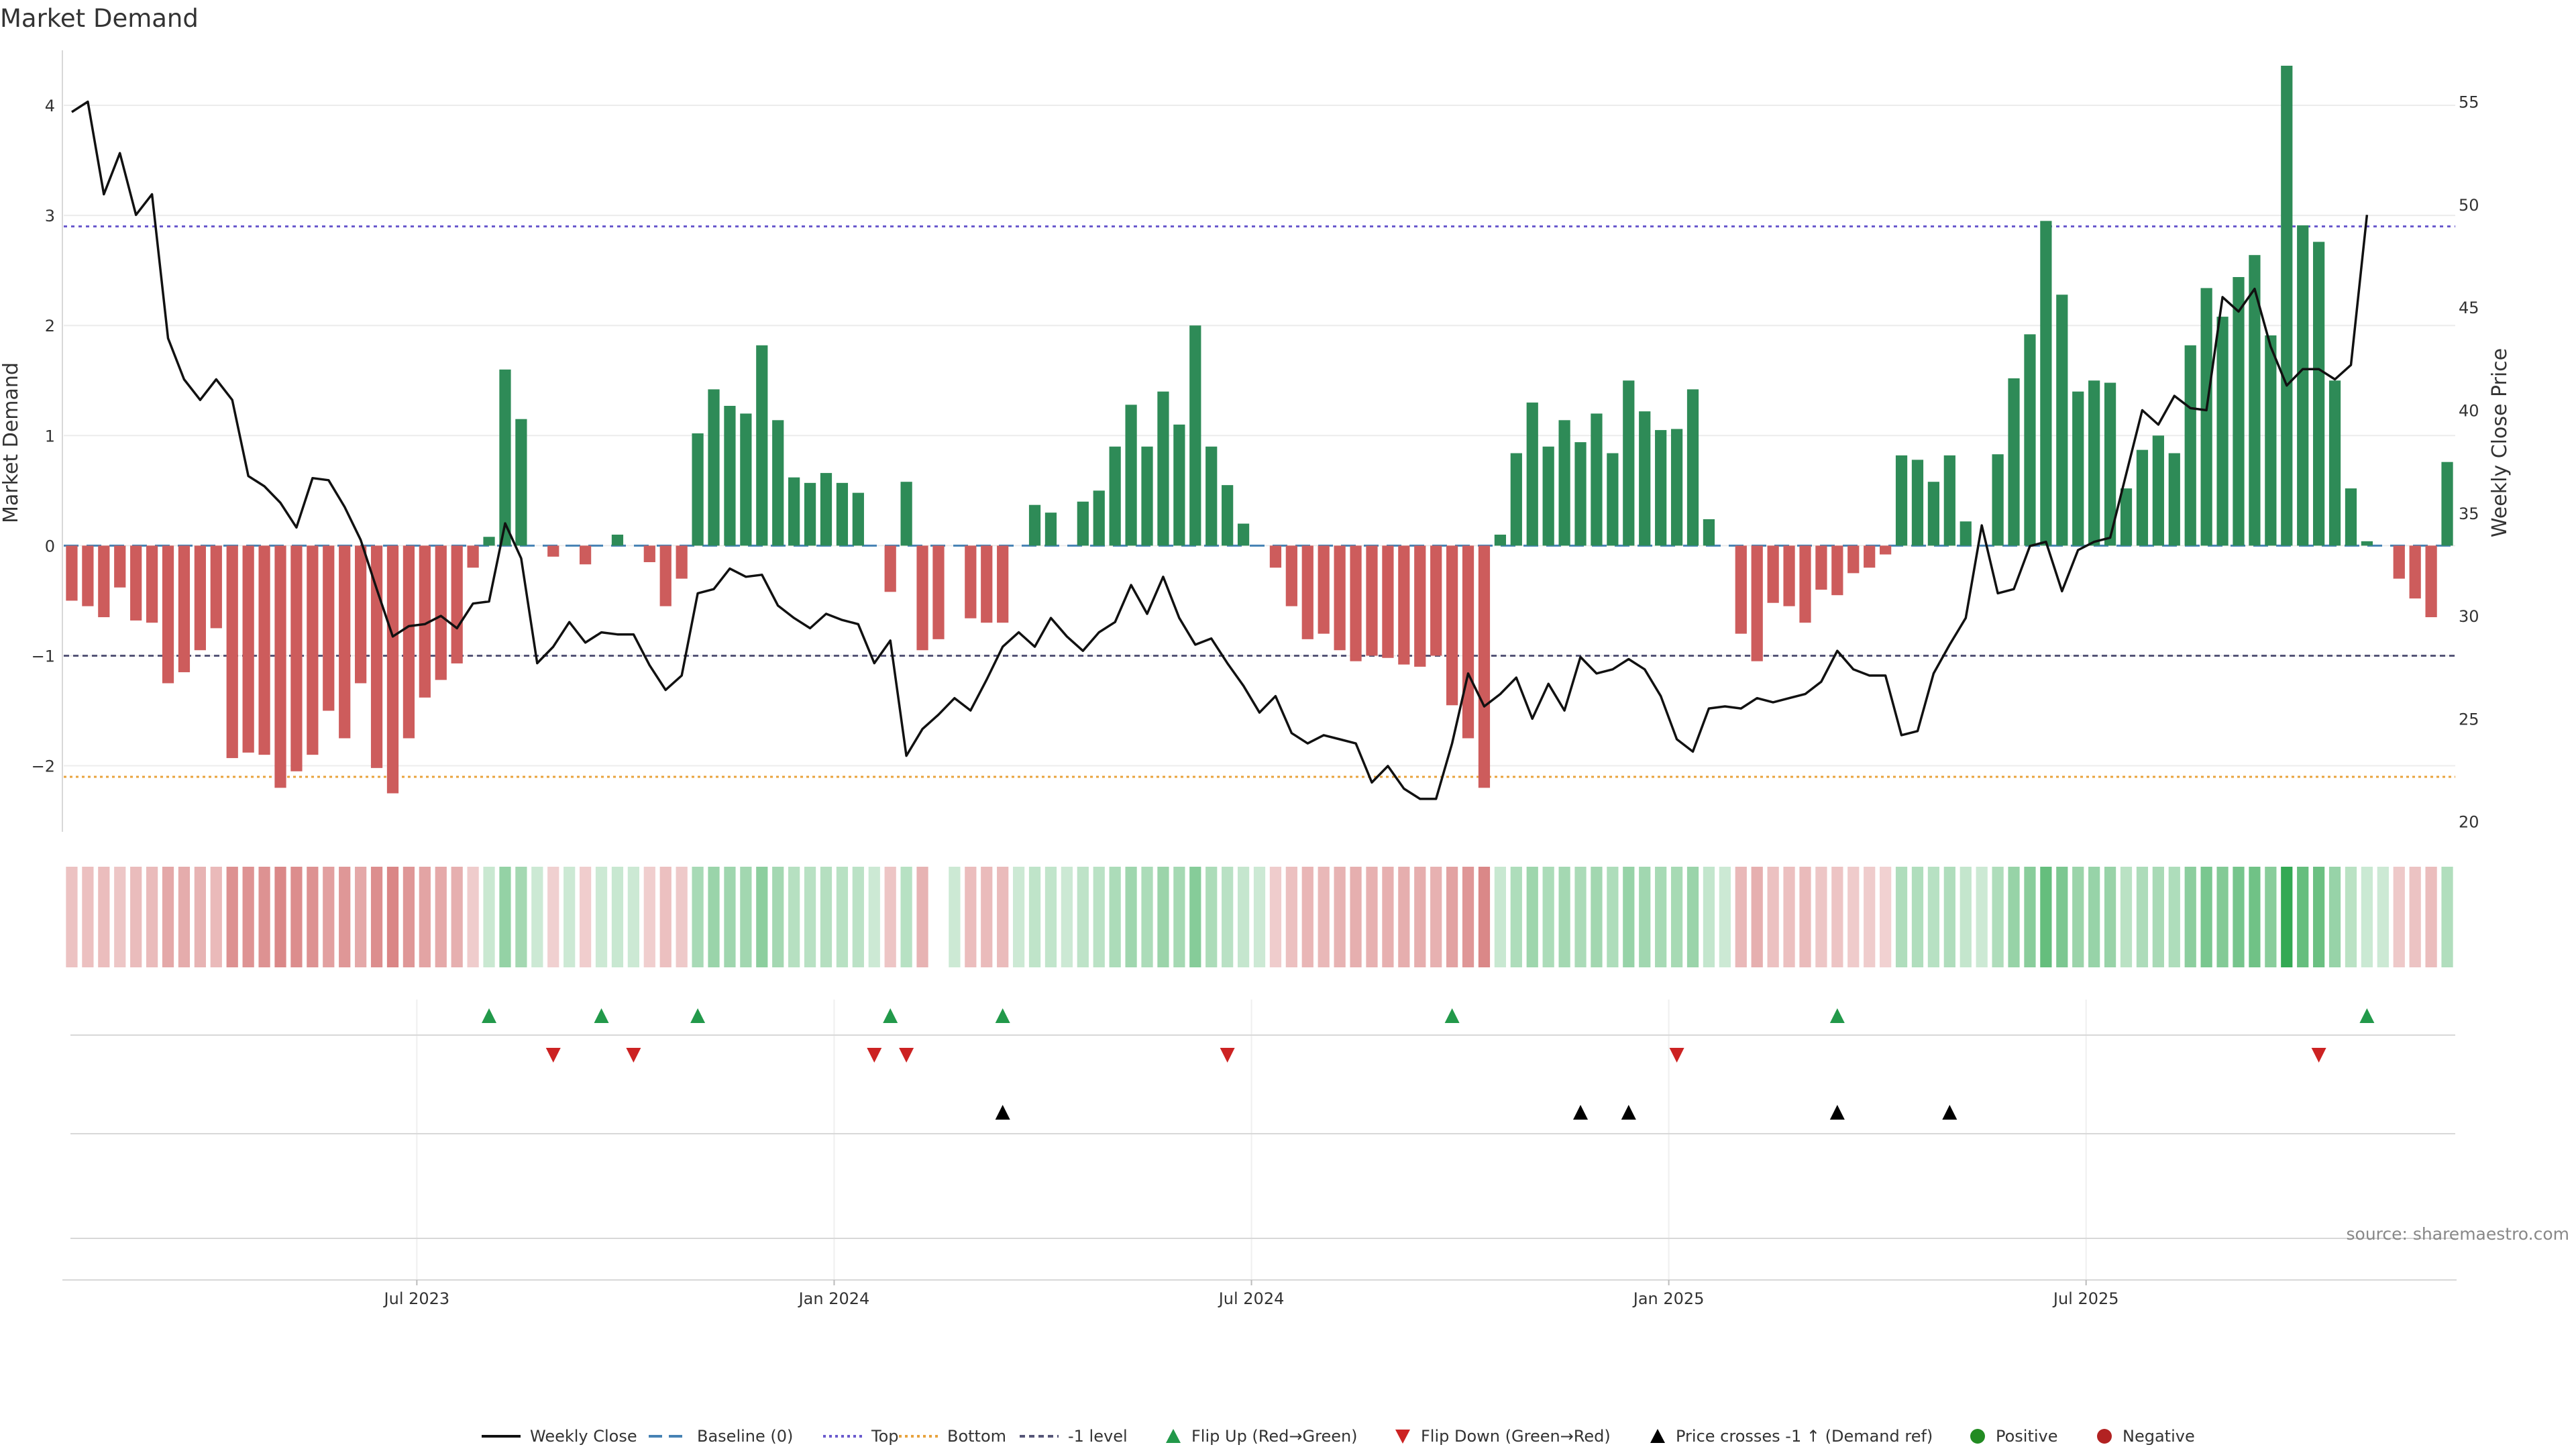  I want to click on y-axis-right-label: Weekly Close Price, so click(2500, 442).